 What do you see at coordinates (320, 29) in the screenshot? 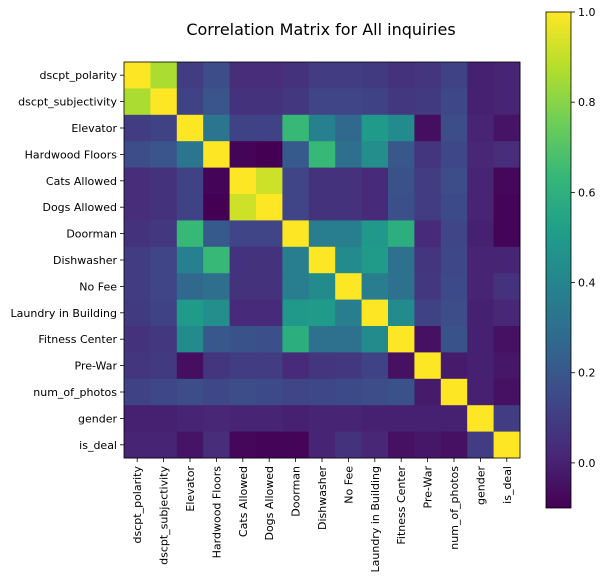
I see `chart-title: Correlation Matrix for All inquiries` at bounding box center [320, 29].